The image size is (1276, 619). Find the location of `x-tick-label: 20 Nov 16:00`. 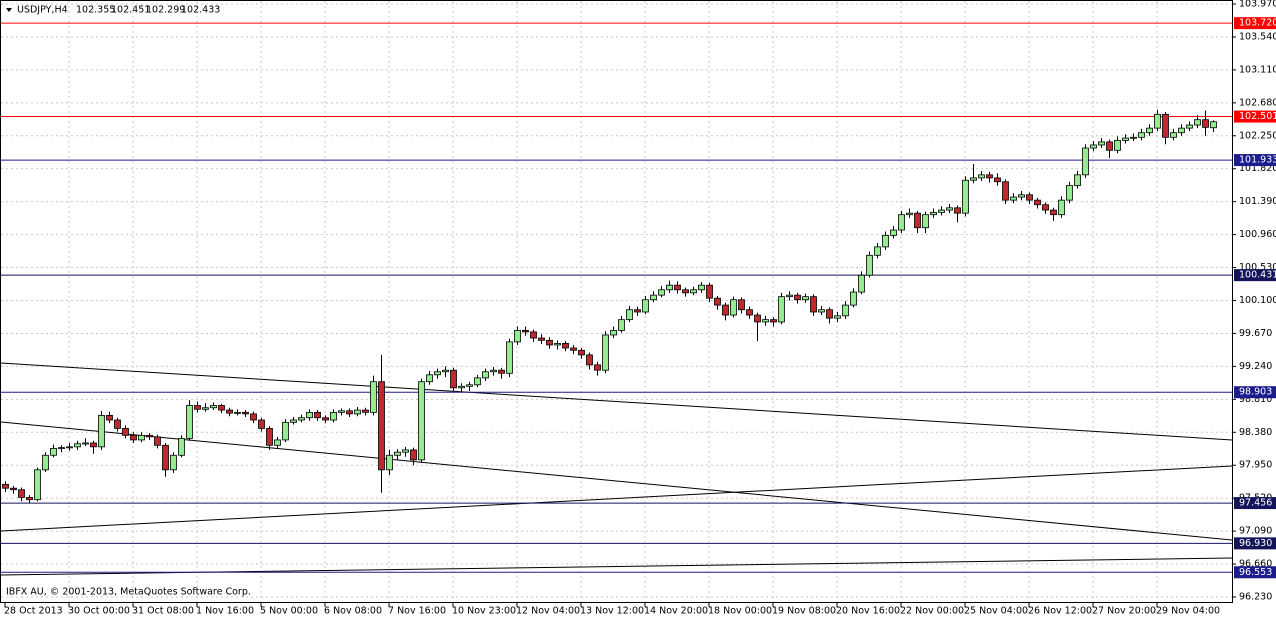

x-tick-label: 20 Nov 16:00 is located at coordinates (868, 611).